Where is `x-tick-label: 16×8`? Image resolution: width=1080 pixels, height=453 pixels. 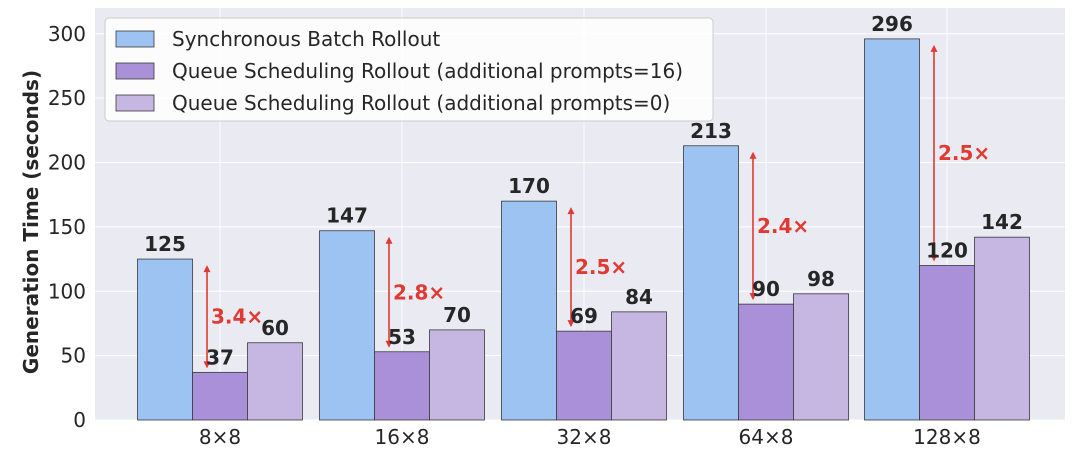 x-tick-label: 16×8 is located at coordinates (402, 437).